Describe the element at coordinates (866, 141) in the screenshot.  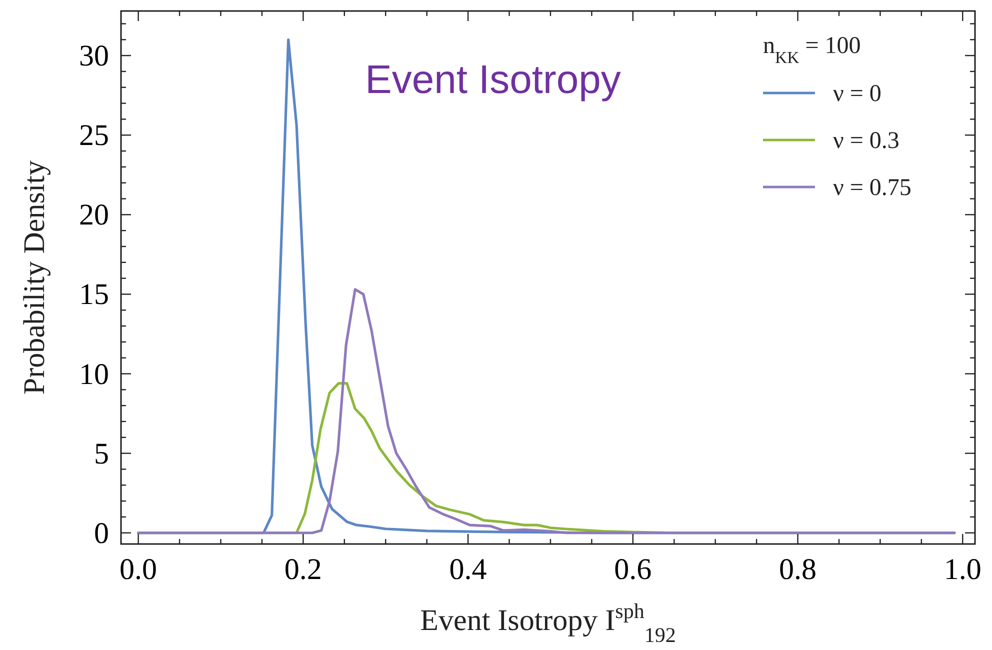
I see `legend-label: ν = 0.3` at that location.